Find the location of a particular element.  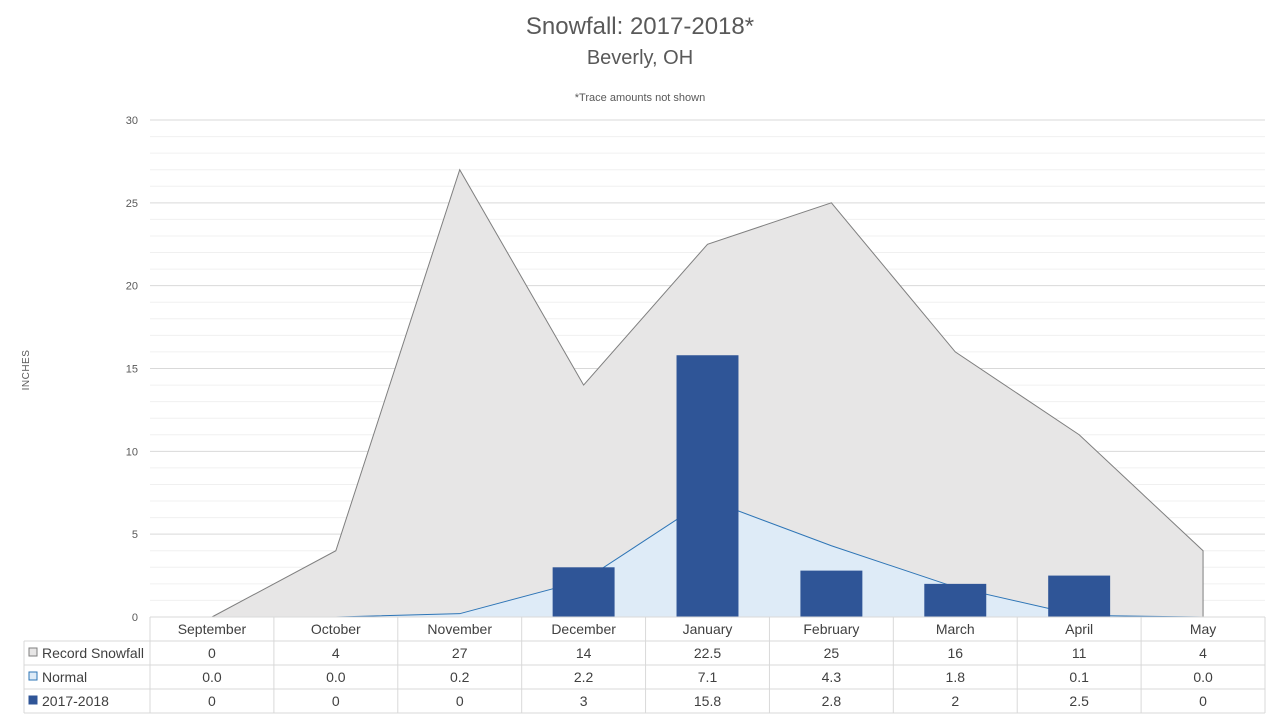

x-category-label: February is located at coordinates (831, 629).